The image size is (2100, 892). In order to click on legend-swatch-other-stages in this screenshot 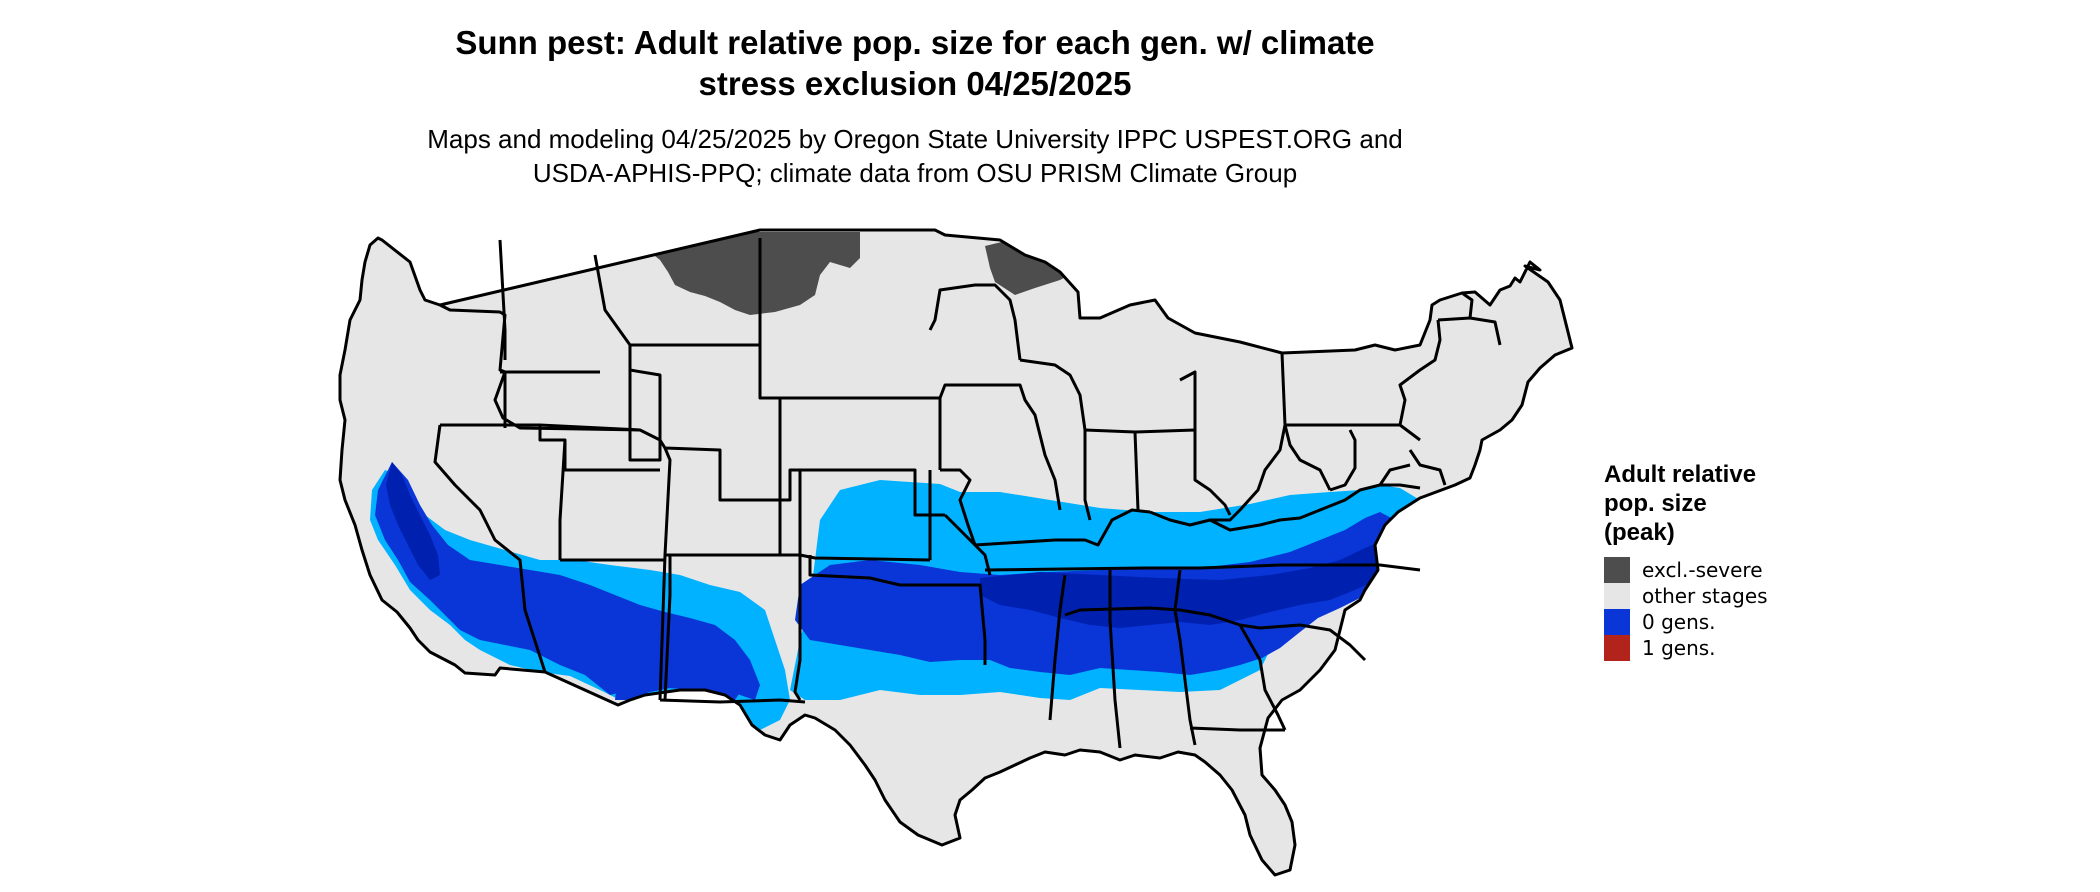, I will do `click(1617, 596)`.